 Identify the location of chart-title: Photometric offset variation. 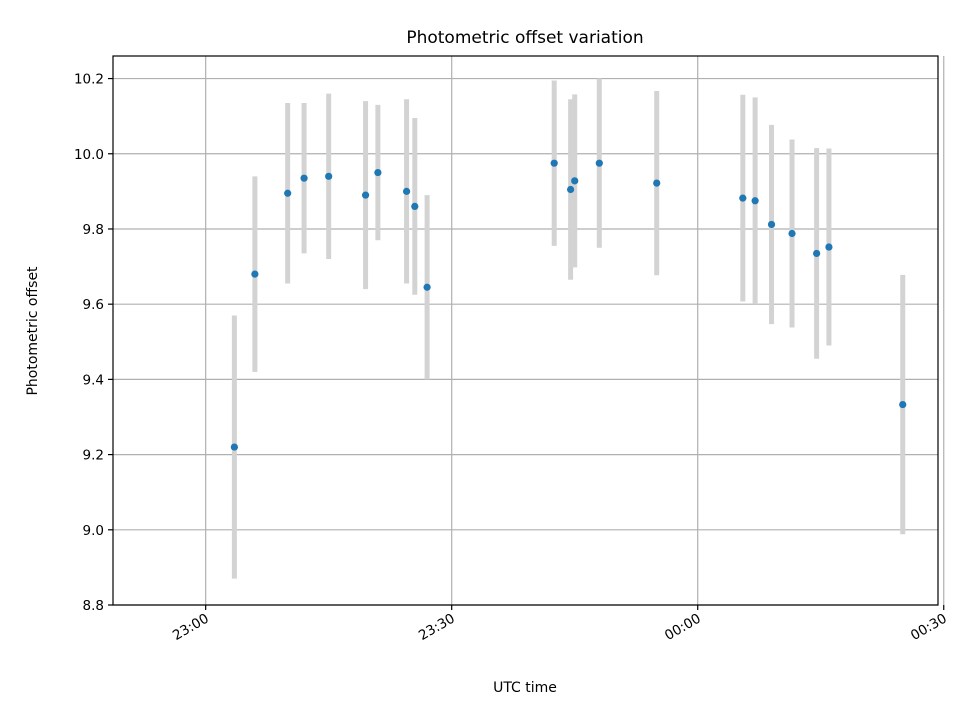
(524, 38).